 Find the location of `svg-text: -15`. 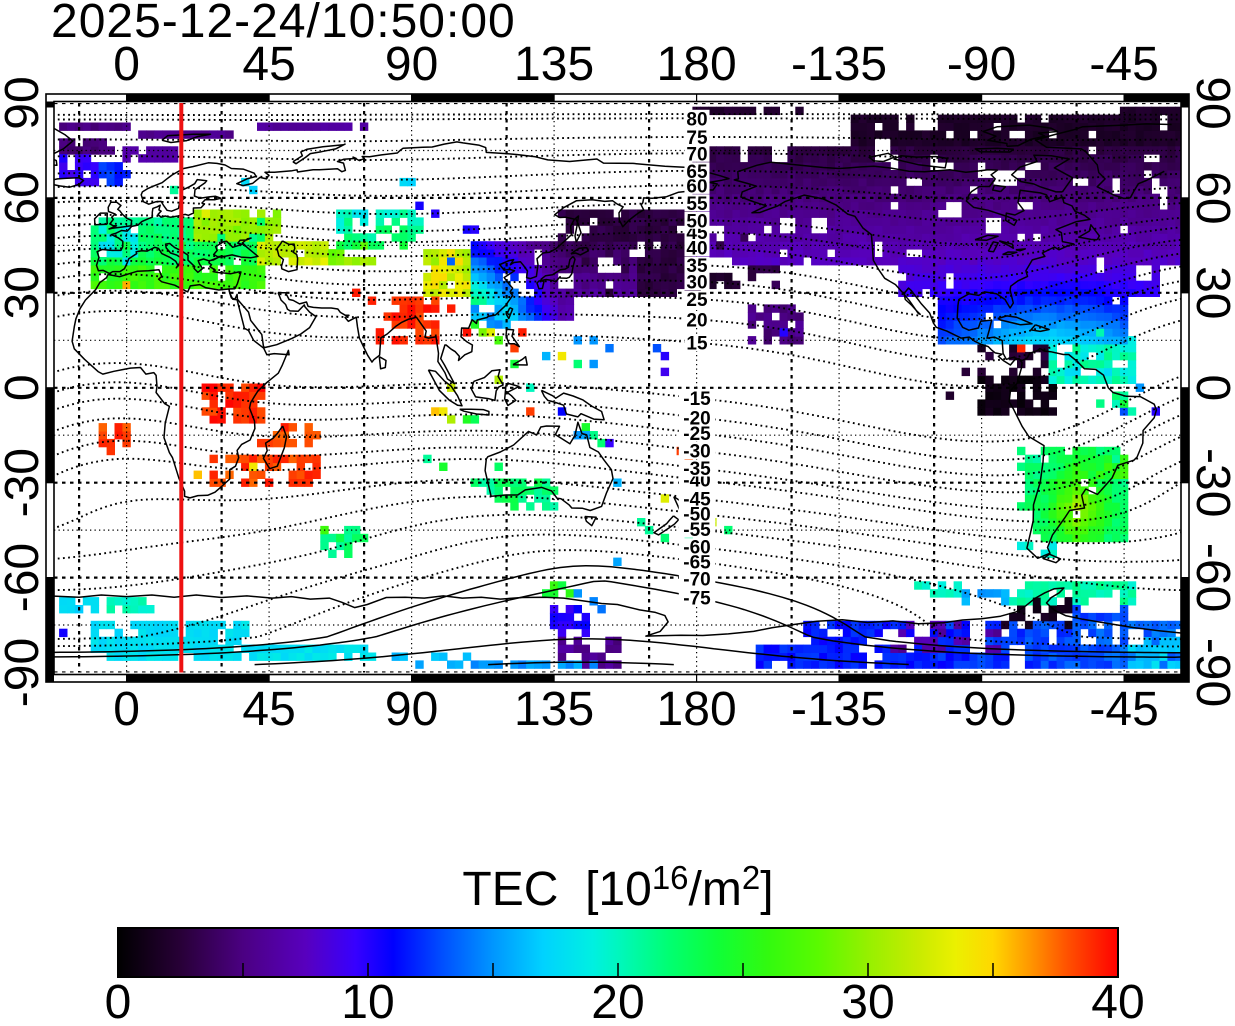

svg-text: -15 is located at coordinates (697, 399).